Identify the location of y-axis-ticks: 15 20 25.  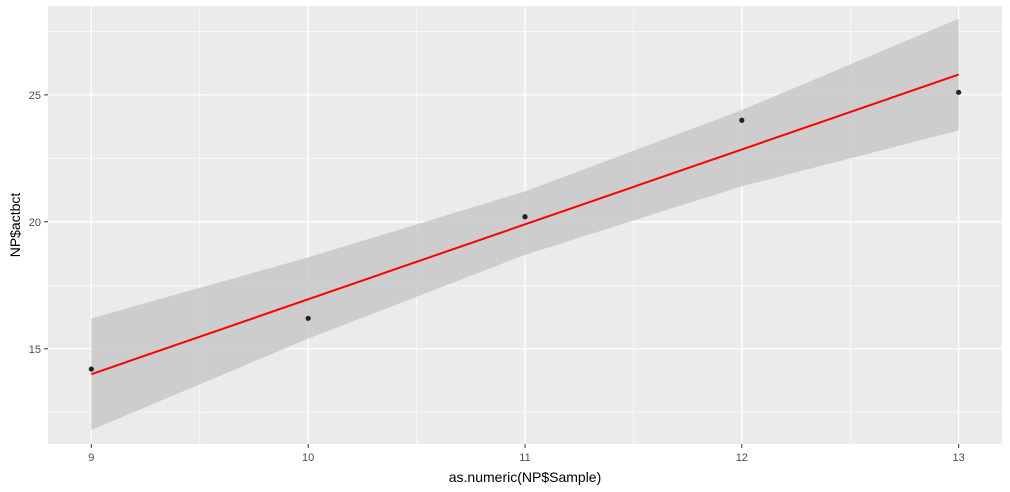
(38, 223).